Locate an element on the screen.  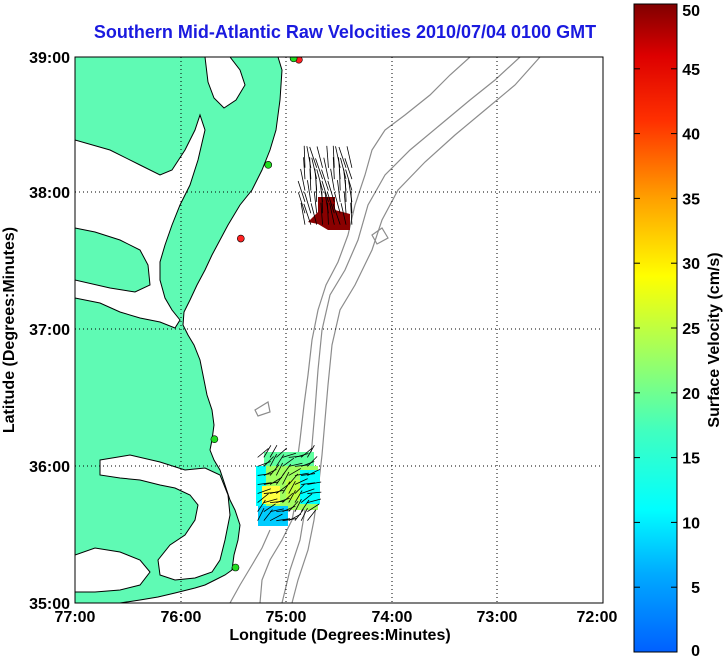
vector-field-north is located at coordinates (325, 185).